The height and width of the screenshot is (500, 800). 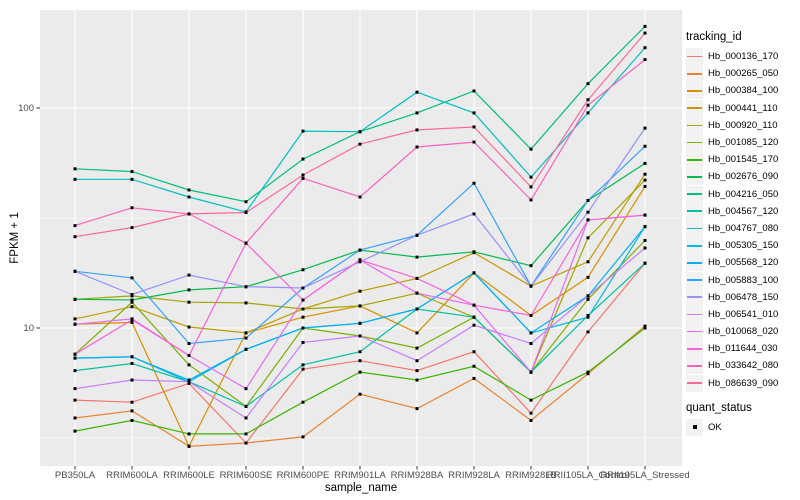 What do you see at coordinates (742, 125) in the screenshot?
I see `legend-item: Hb_000920_110` at bounding box center [742, 125].